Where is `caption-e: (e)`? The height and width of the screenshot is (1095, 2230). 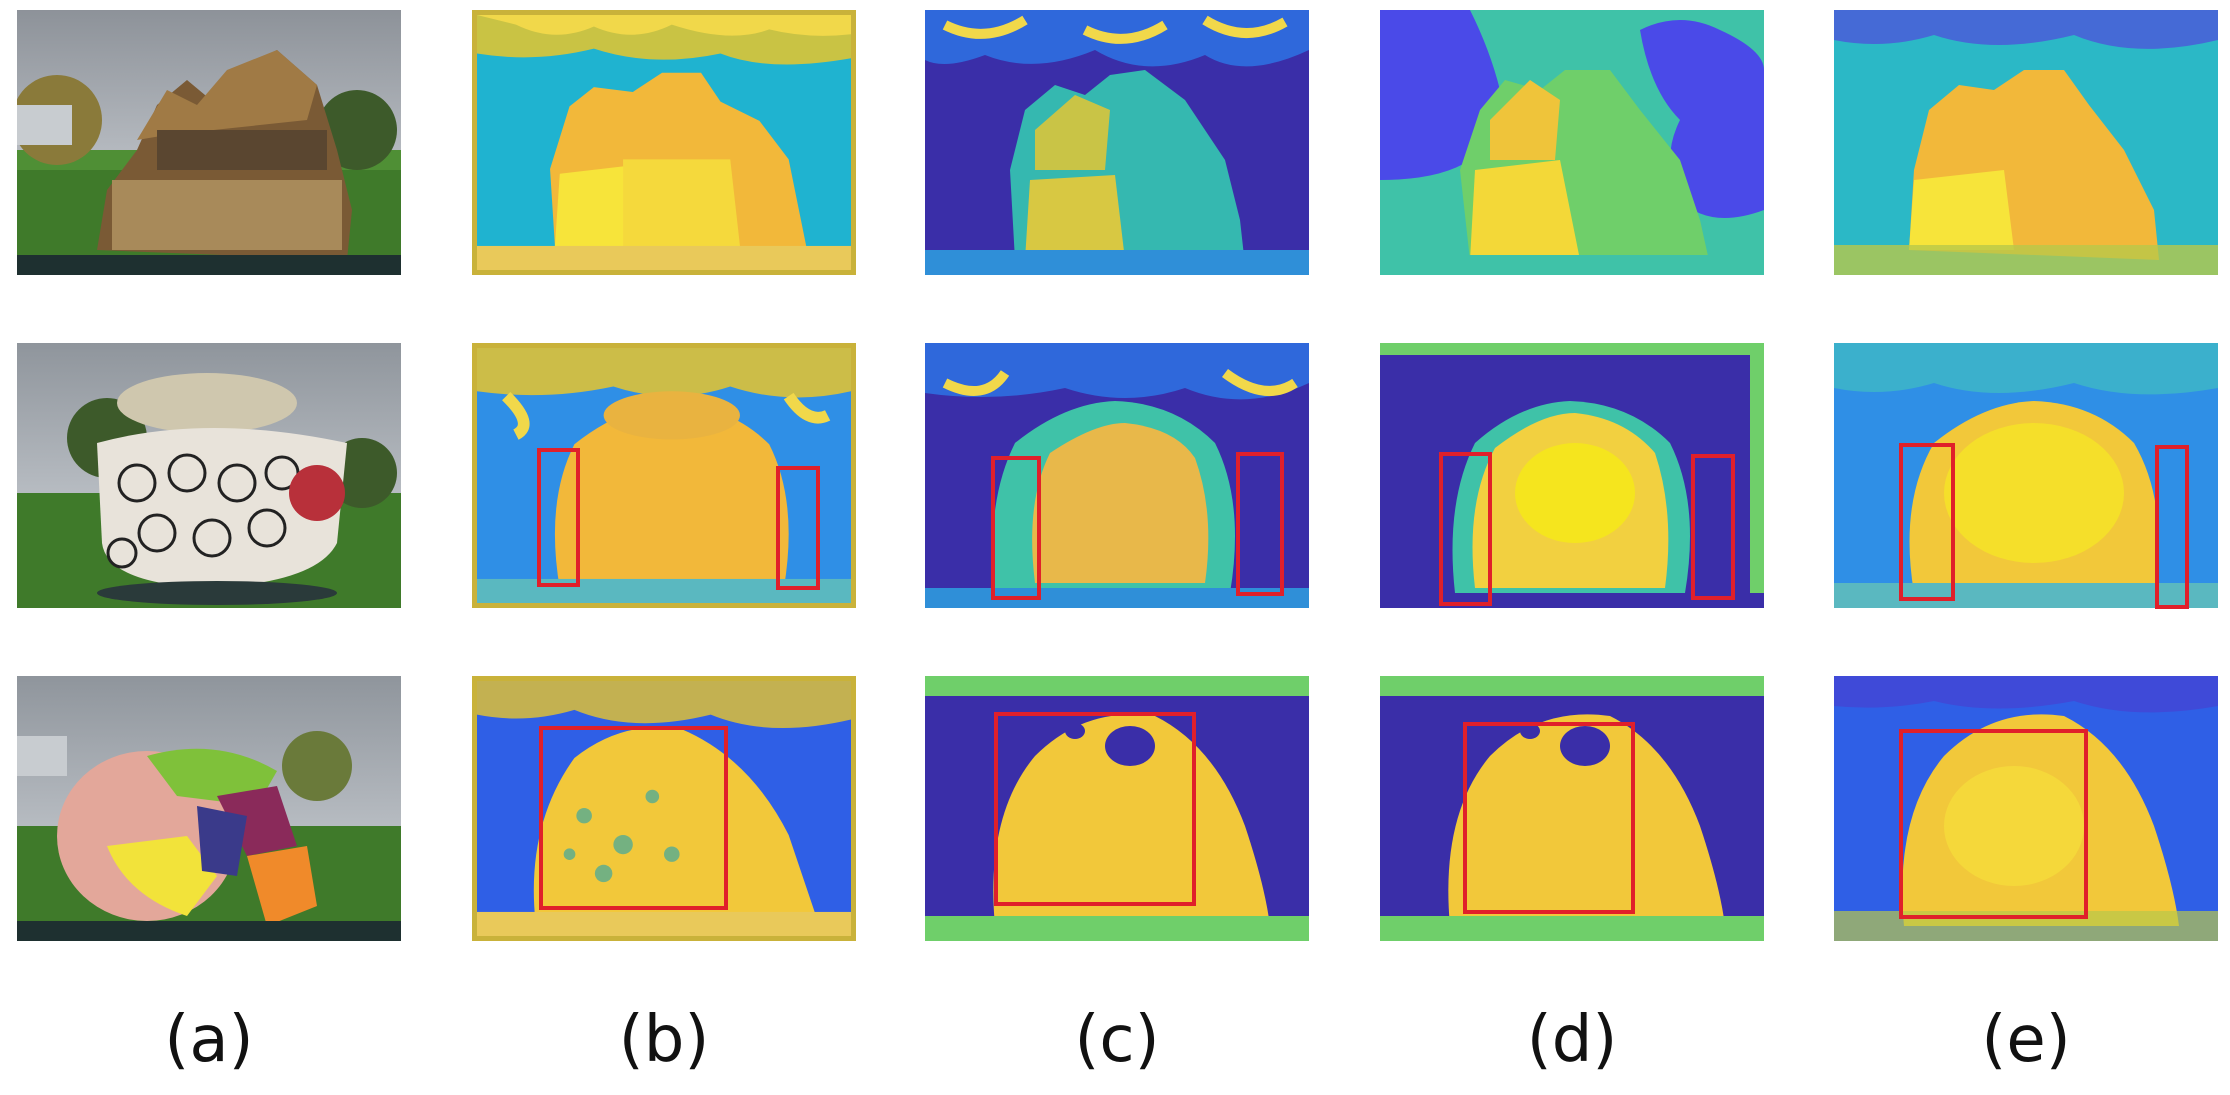 caption-e: (e) is located at coordinates (2026, 1040).